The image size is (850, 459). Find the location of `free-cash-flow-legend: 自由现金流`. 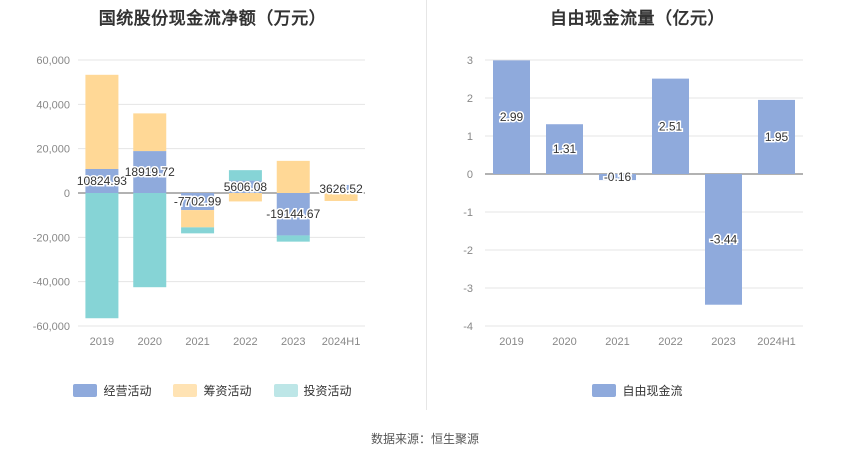

free-cash-flow-legend: 自由现金流 is located at coordinates (637, 390).